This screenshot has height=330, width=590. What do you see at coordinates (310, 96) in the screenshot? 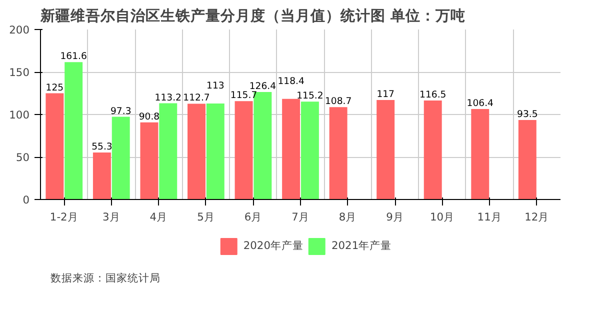
I see `data-label: 115.2` at bounding box center [310, 96].